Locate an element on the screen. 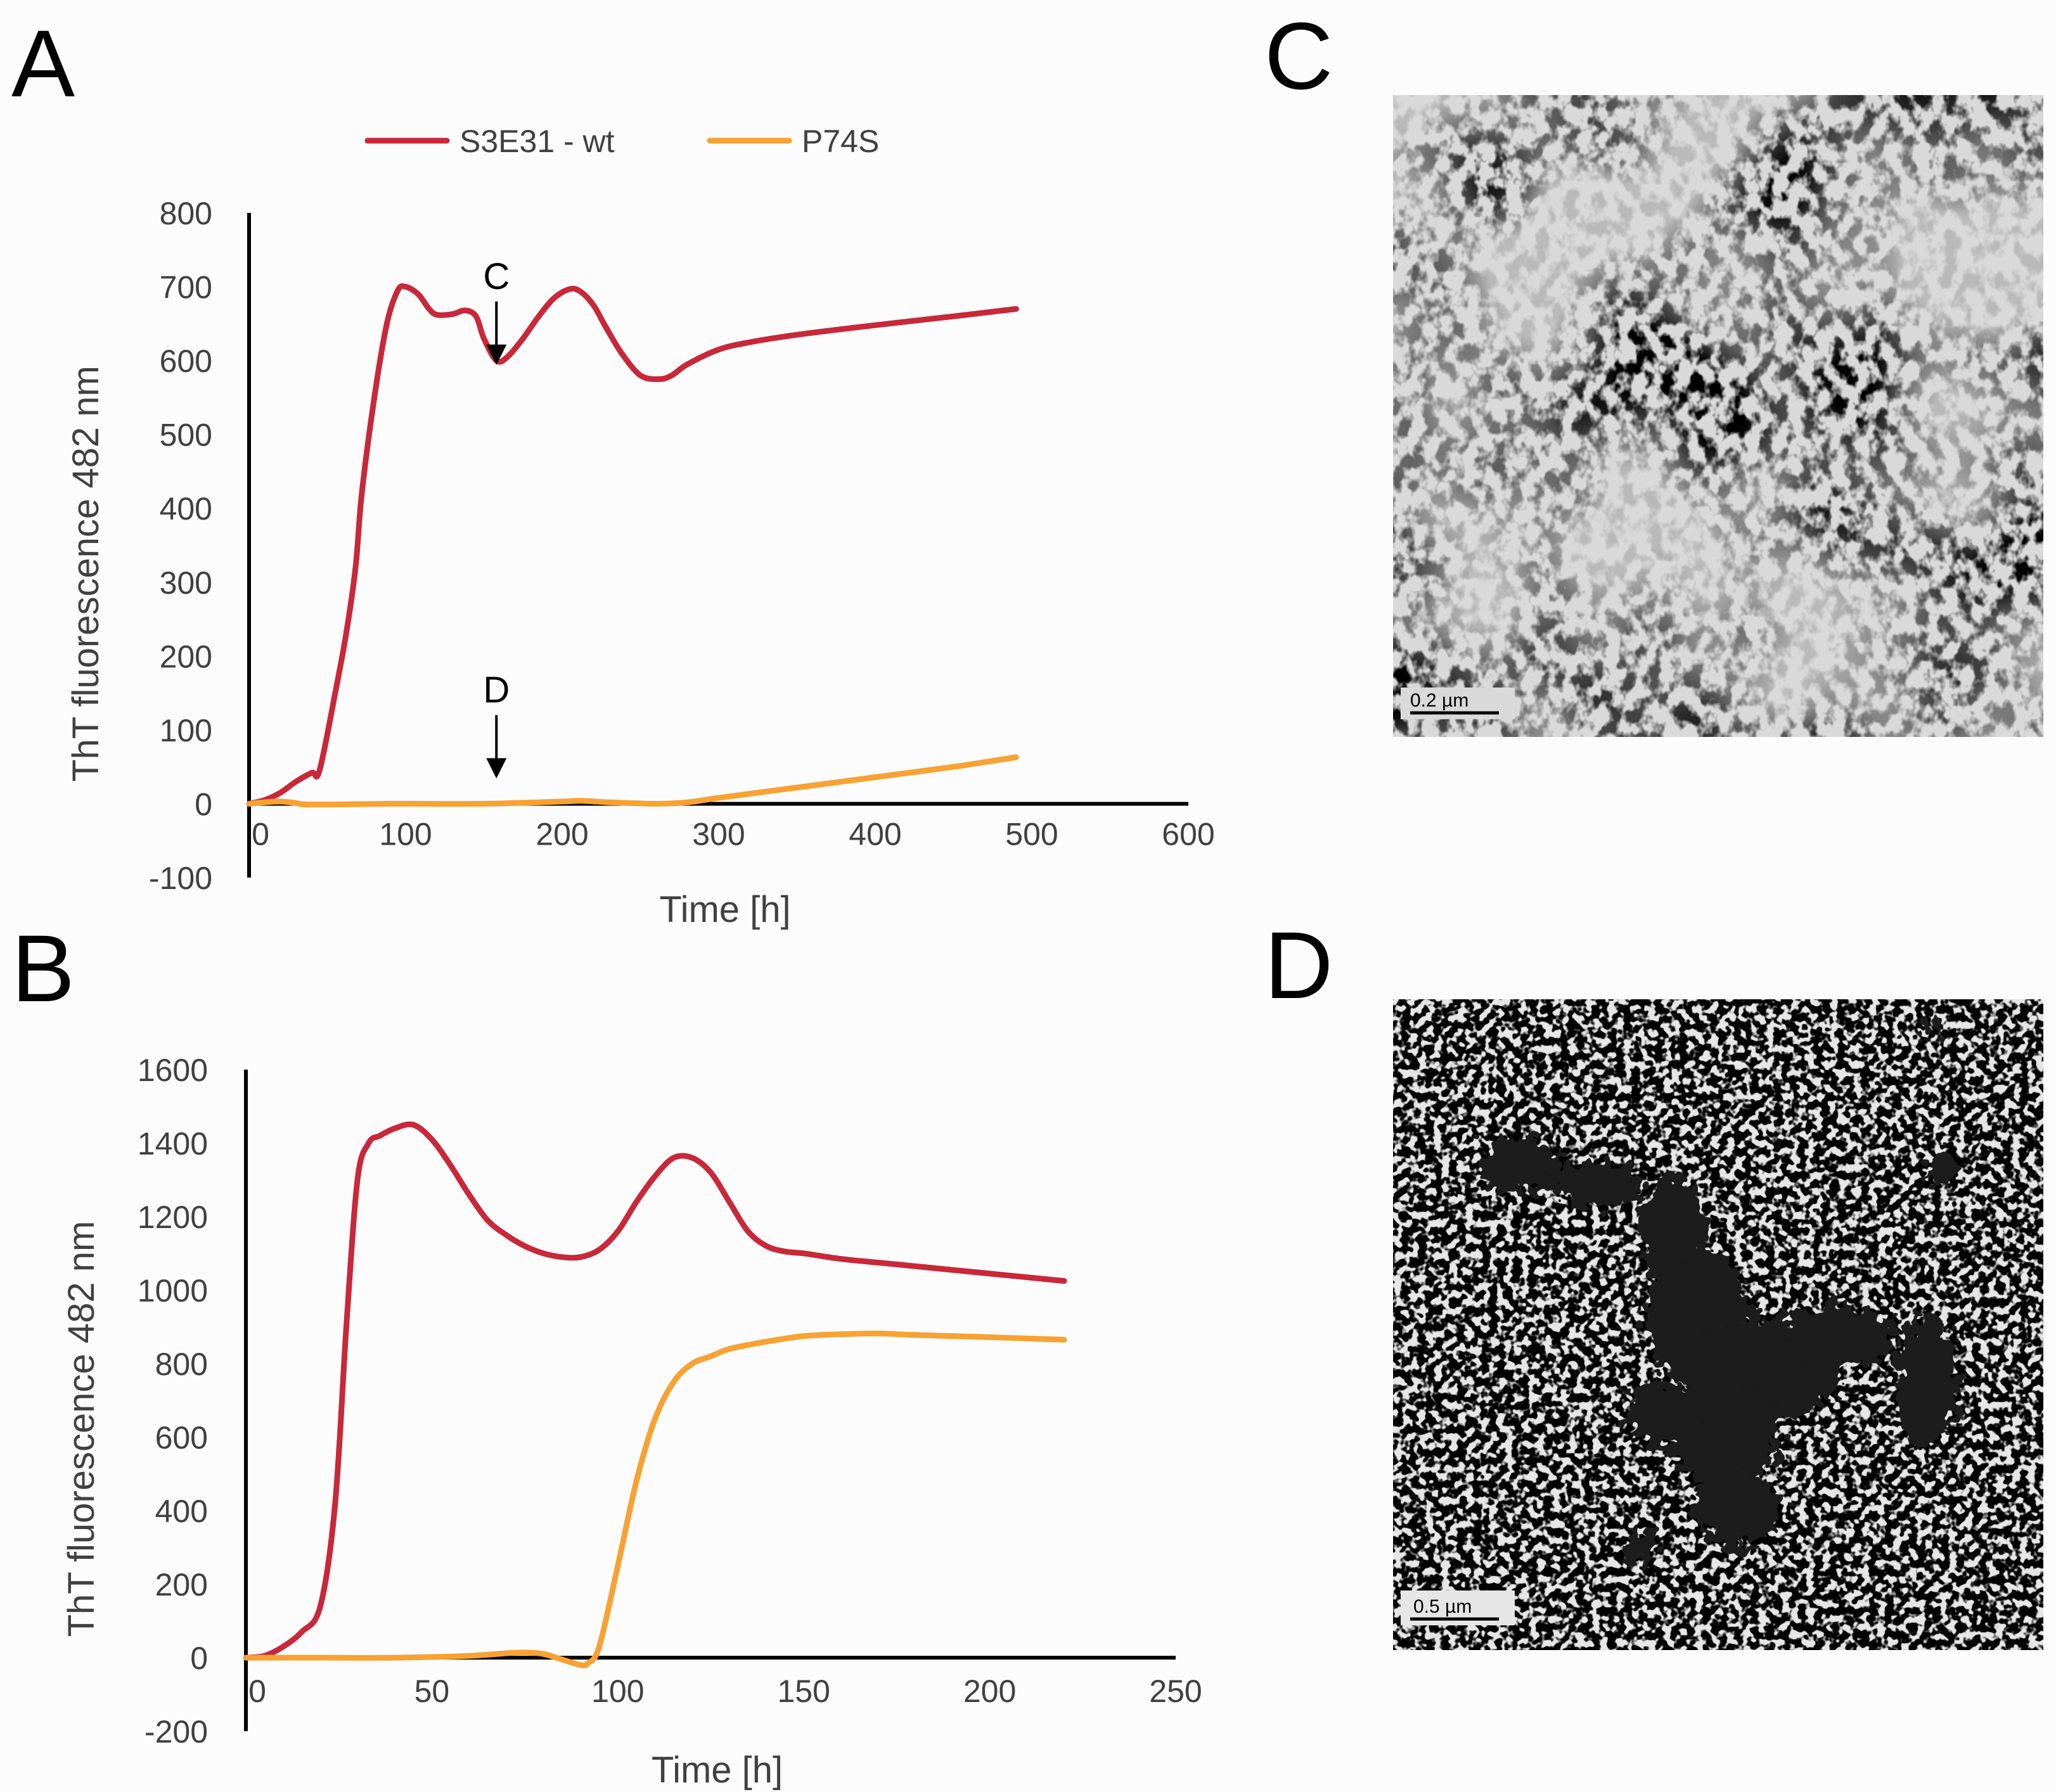  annotation-label: D is located at coordinates (497, 690).